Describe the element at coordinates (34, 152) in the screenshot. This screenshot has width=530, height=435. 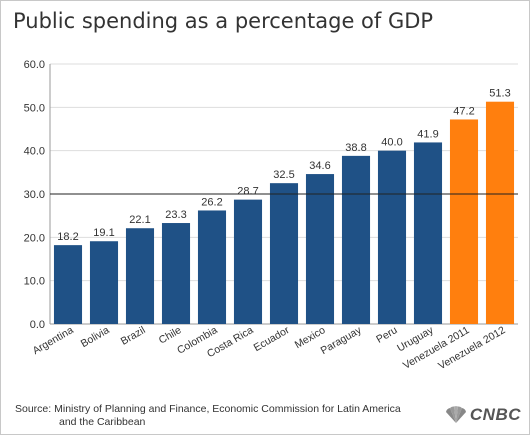
I see `y-tick-label: 40.0` at that location.